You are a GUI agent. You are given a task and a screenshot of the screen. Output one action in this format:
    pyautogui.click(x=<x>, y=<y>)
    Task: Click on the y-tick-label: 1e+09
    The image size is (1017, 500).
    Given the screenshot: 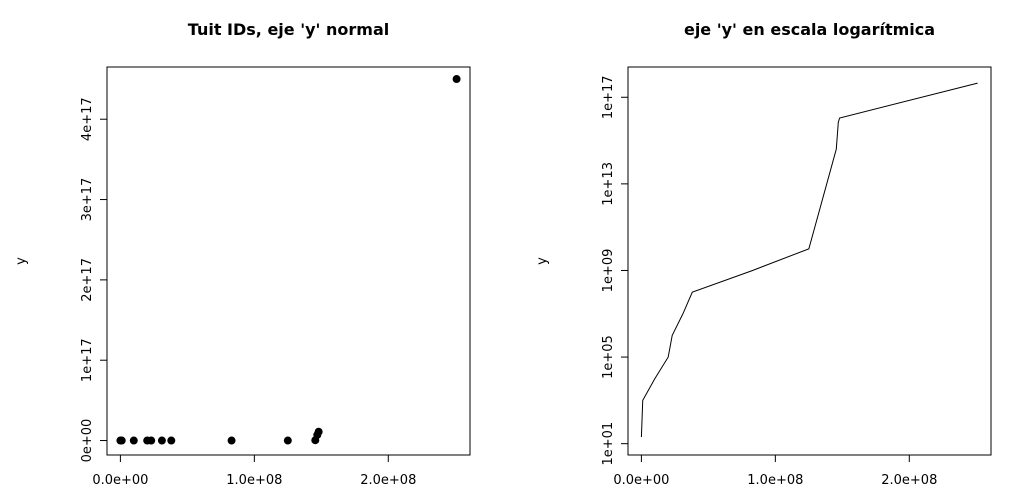 What is the action you would take?
    pyautogui.click(x=608, y=271)
    